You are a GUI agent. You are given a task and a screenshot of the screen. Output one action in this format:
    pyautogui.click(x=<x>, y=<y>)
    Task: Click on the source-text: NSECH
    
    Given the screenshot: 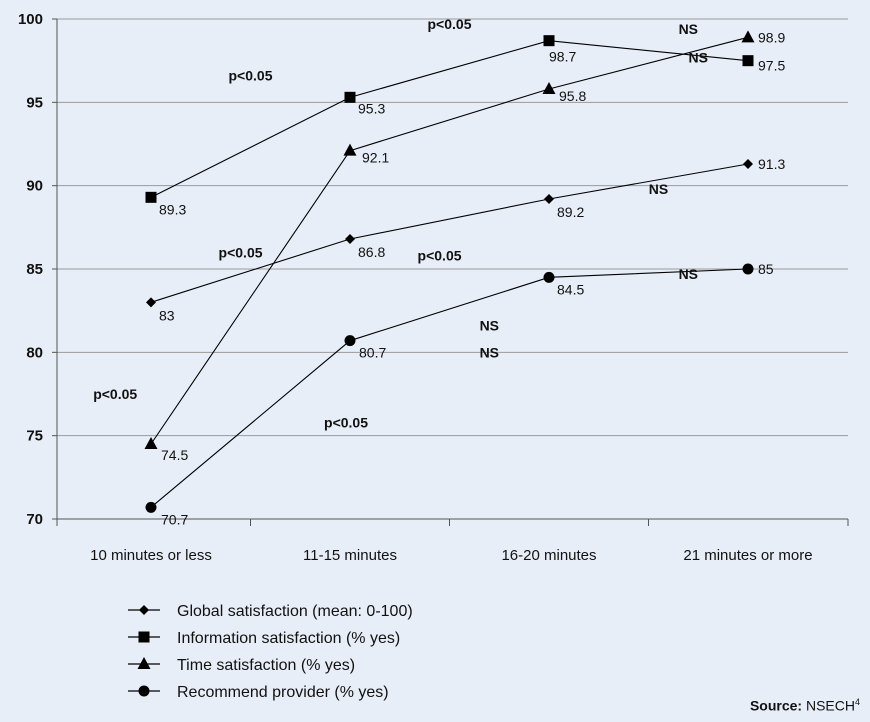 What is the action you would take?
    pyautogui.click(x=830, y=705)
    